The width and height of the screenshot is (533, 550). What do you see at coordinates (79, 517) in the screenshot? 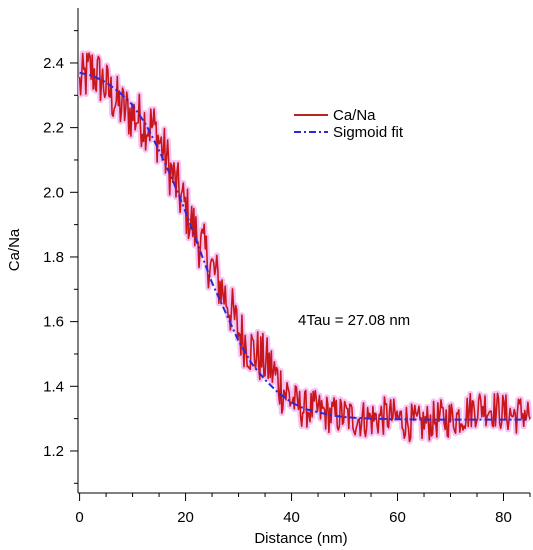
I see `x-tick-label: 0` at bounding box center [79, 517].